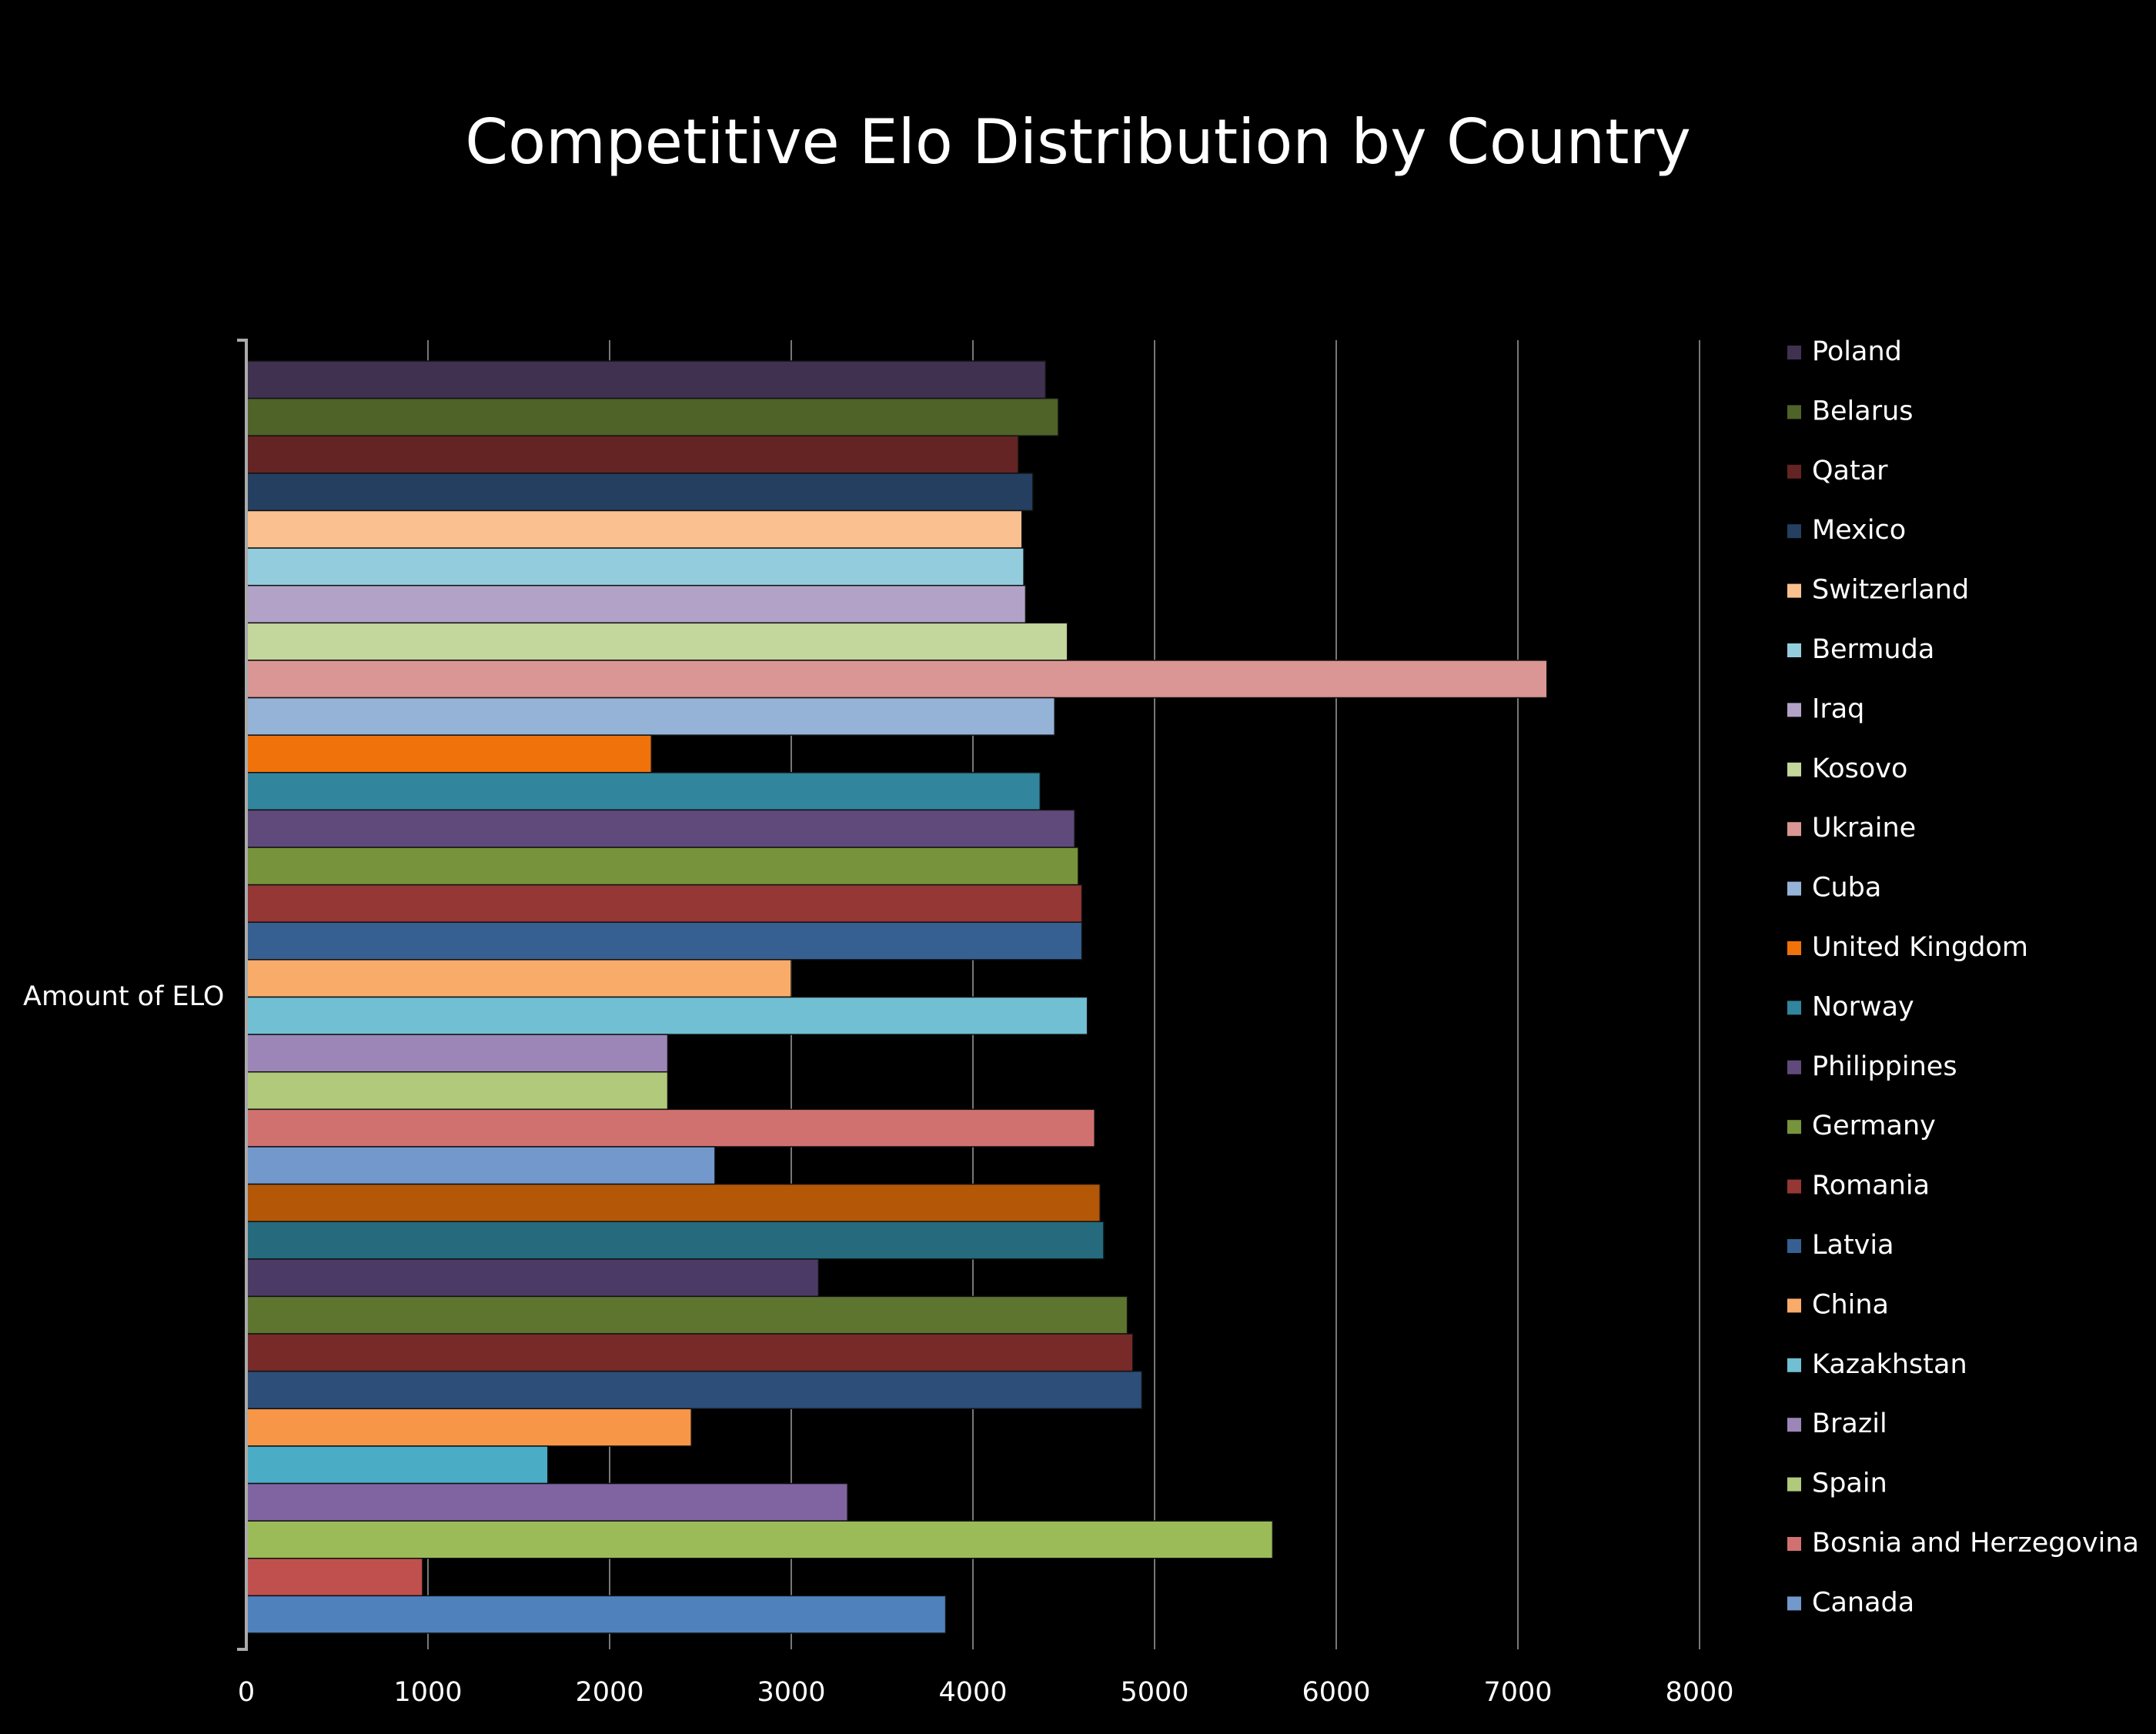  I want to click on legend-item: Romania, so click(1859, 1186).